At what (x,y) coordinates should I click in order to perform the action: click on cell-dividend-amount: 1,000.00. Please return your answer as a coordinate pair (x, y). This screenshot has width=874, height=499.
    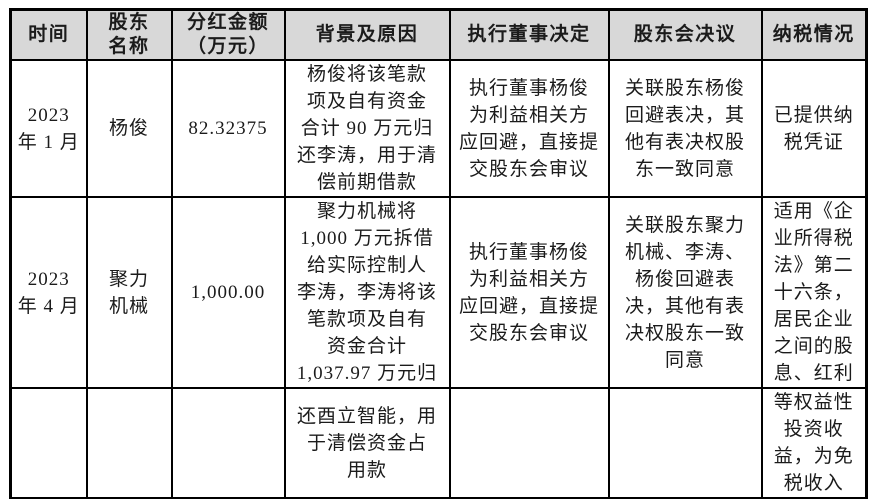
    Looking at the image, I should click on (228, 292).